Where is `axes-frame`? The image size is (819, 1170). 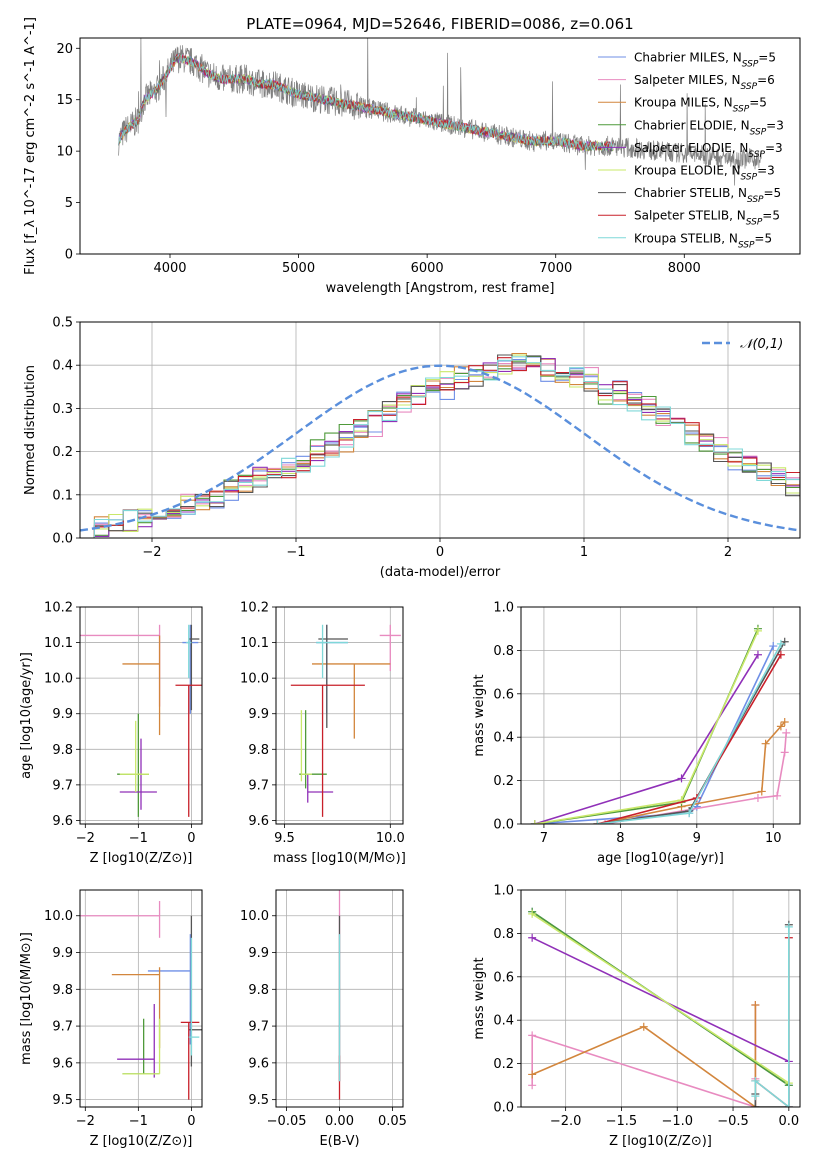
axes-frame is located at coordinates (660, 715).